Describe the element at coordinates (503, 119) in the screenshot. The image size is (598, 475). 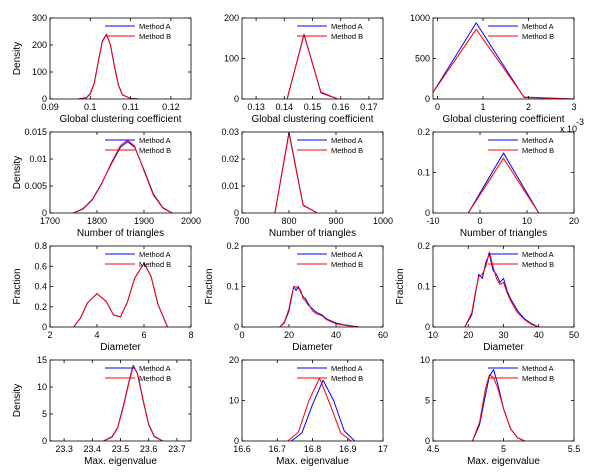
I see `x-axis-label: Global clustering coefficient` at that location.